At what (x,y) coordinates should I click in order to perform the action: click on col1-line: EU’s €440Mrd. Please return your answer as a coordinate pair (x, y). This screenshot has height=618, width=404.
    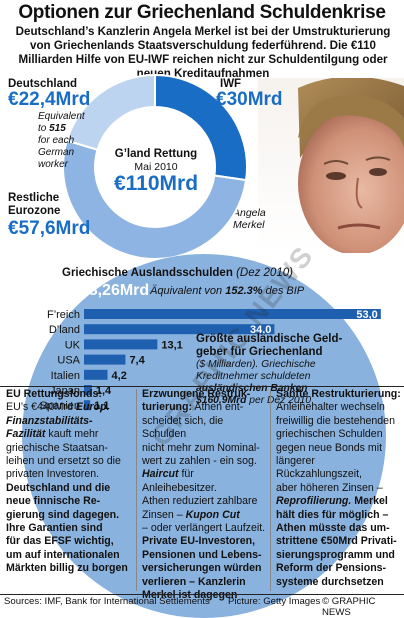
    Looking at the image, I should click on (39, 407).